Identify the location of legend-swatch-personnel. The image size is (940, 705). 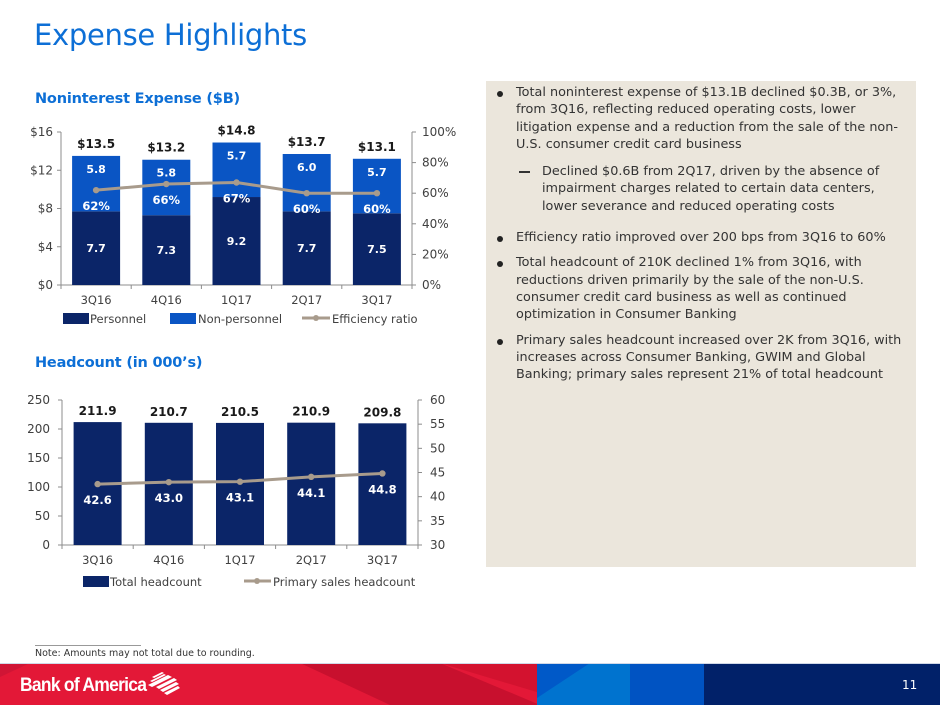
(76, 318).